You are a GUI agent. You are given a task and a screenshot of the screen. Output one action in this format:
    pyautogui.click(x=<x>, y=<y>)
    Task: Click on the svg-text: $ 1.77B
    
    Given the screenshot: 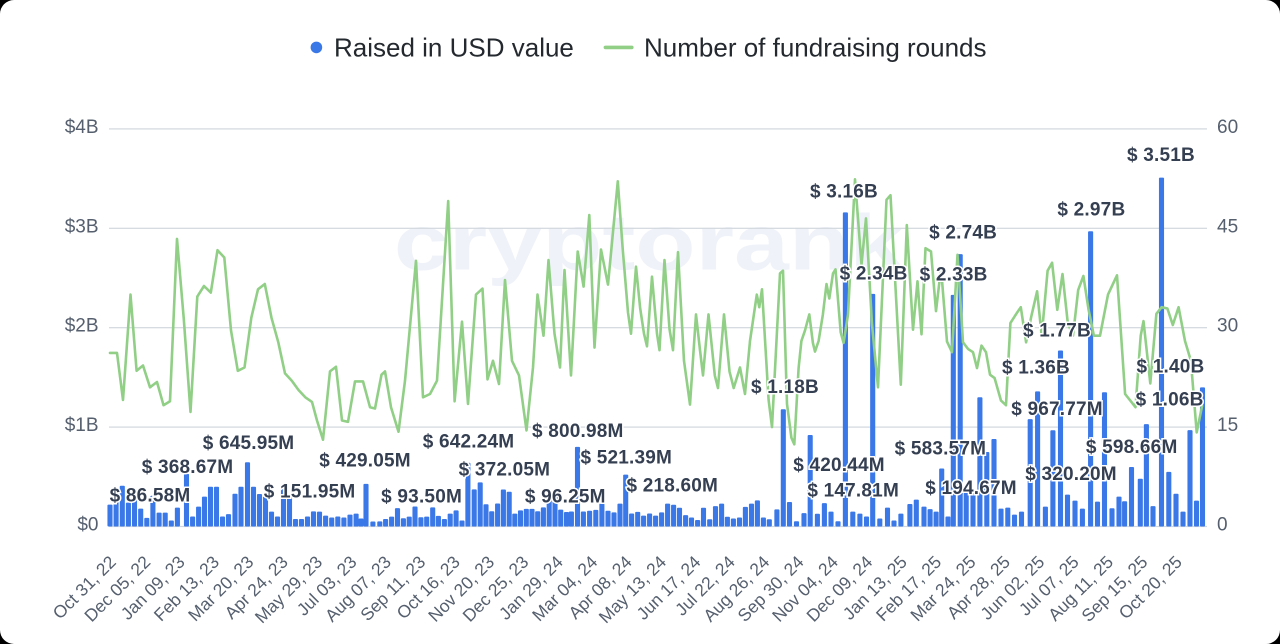 What is the action you would take?
    pyautogui.click(x=1057, y=330)
    